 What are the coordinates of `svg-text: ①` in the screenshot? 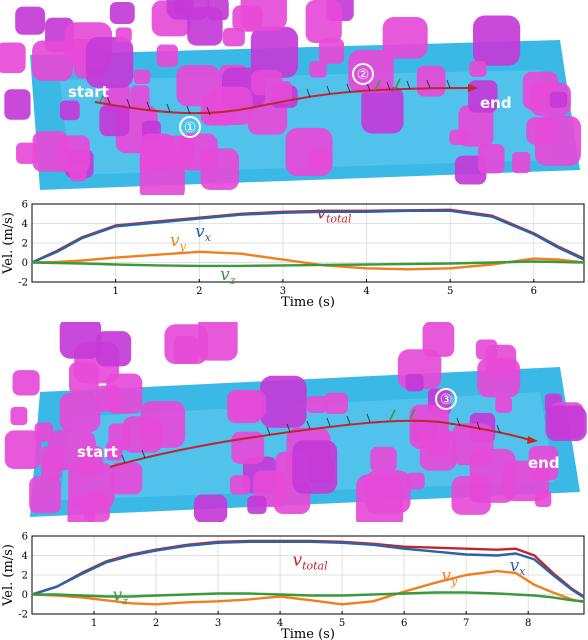 It's located at (190, 128).